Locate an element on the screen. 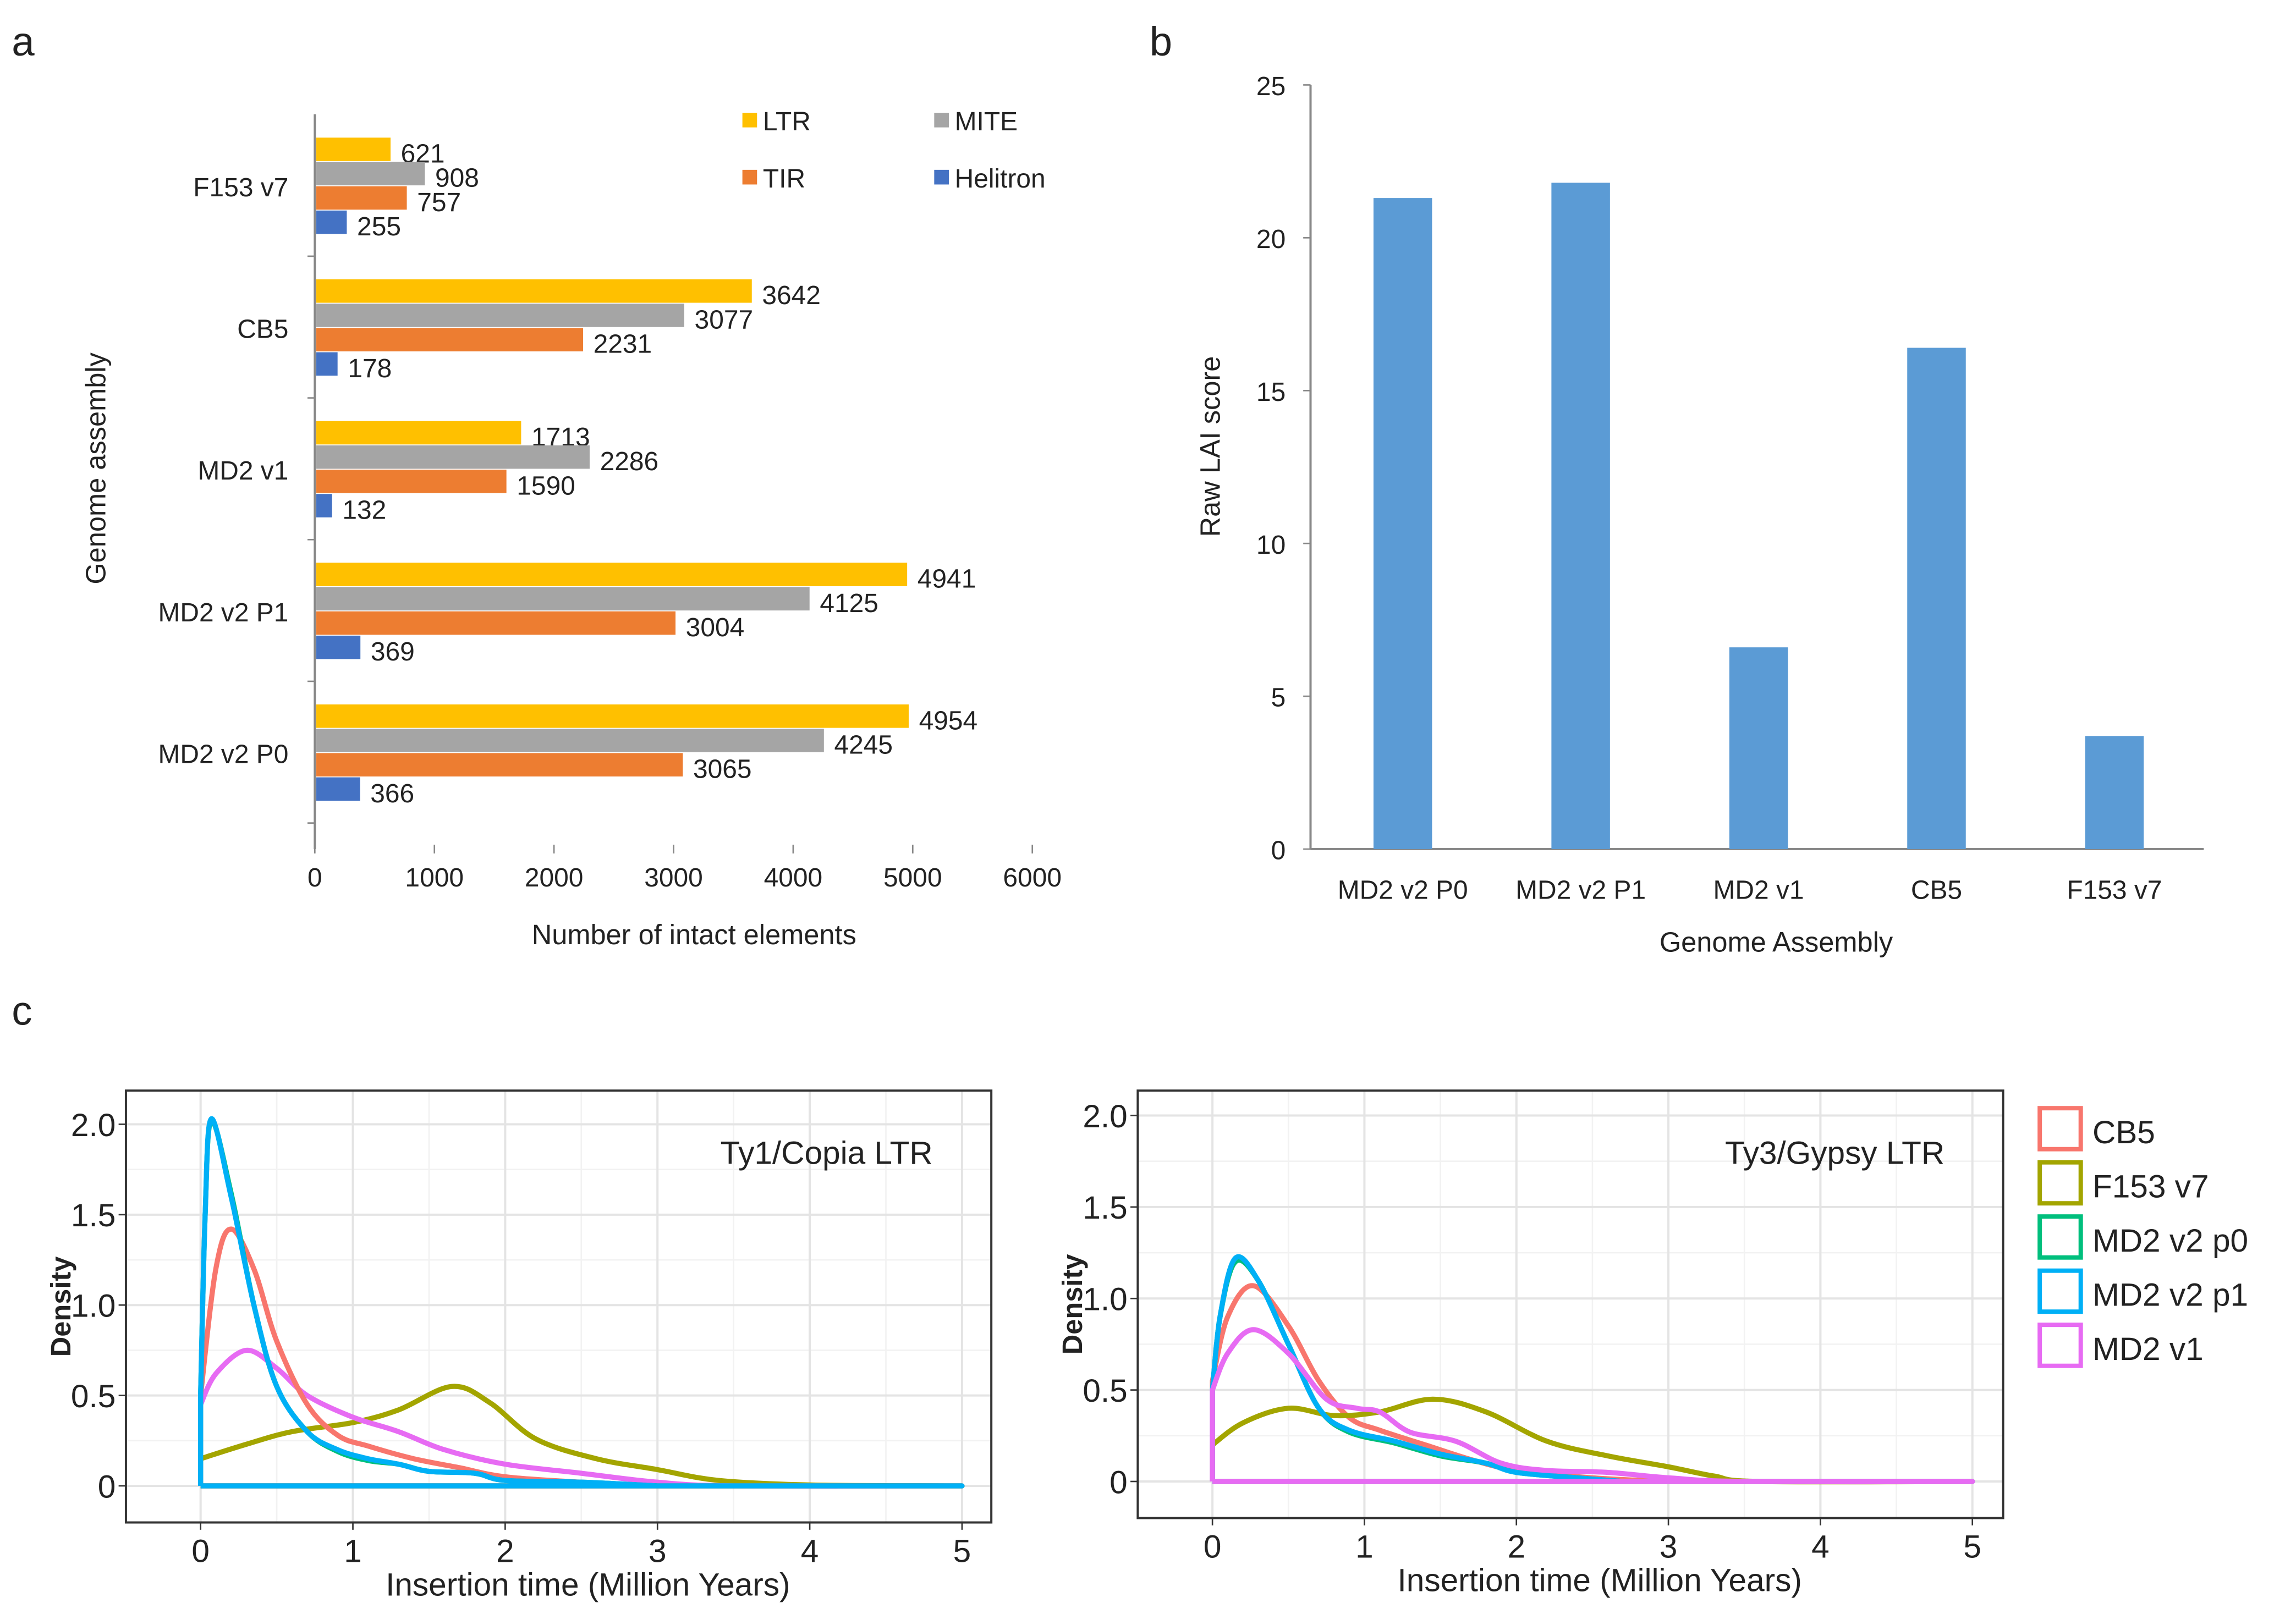 This screenshot has height=1603, width=2296. bar-value-label: 908 is located at coordinates (457, 178).